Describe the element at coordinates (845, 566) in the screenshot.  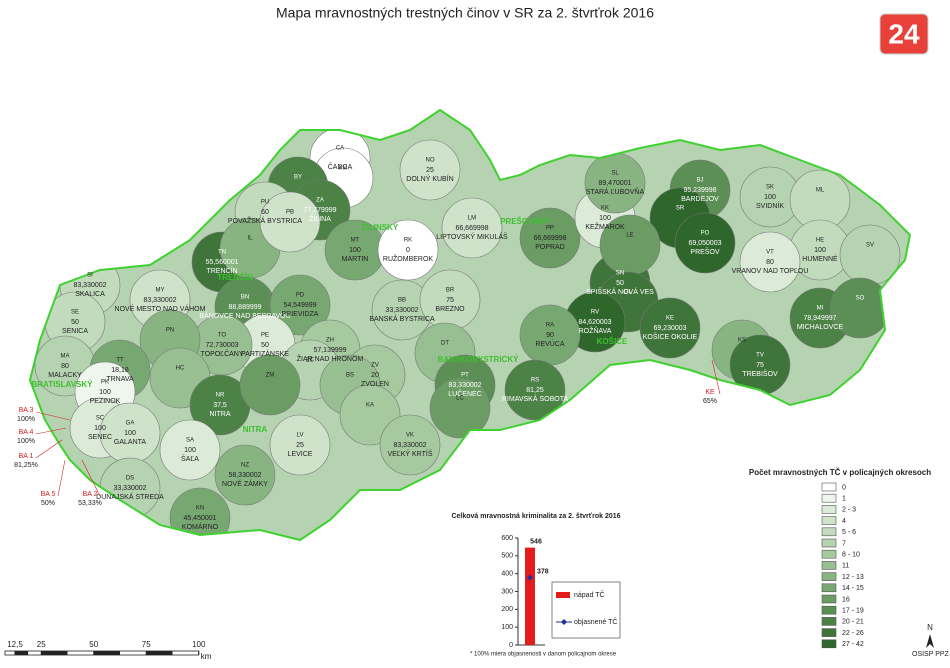
I see `legend-label: 11` at that location.